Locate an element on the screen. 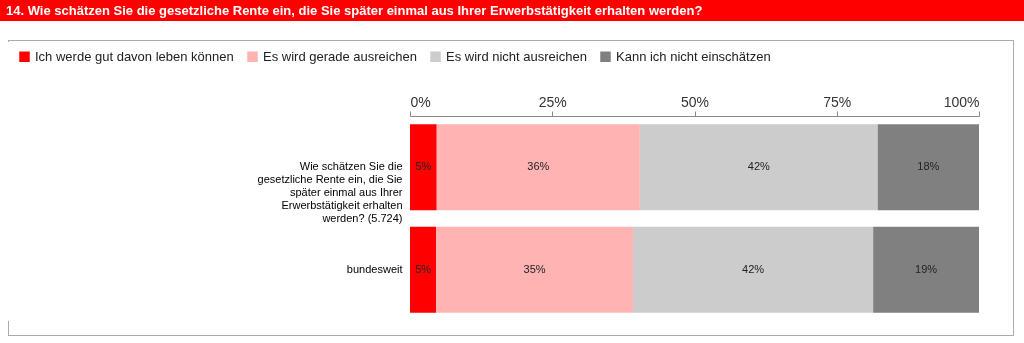 Image resolution: width=1024 pixels, height=343 pixels. data-label: 18% is located at coordinates (928, 166).